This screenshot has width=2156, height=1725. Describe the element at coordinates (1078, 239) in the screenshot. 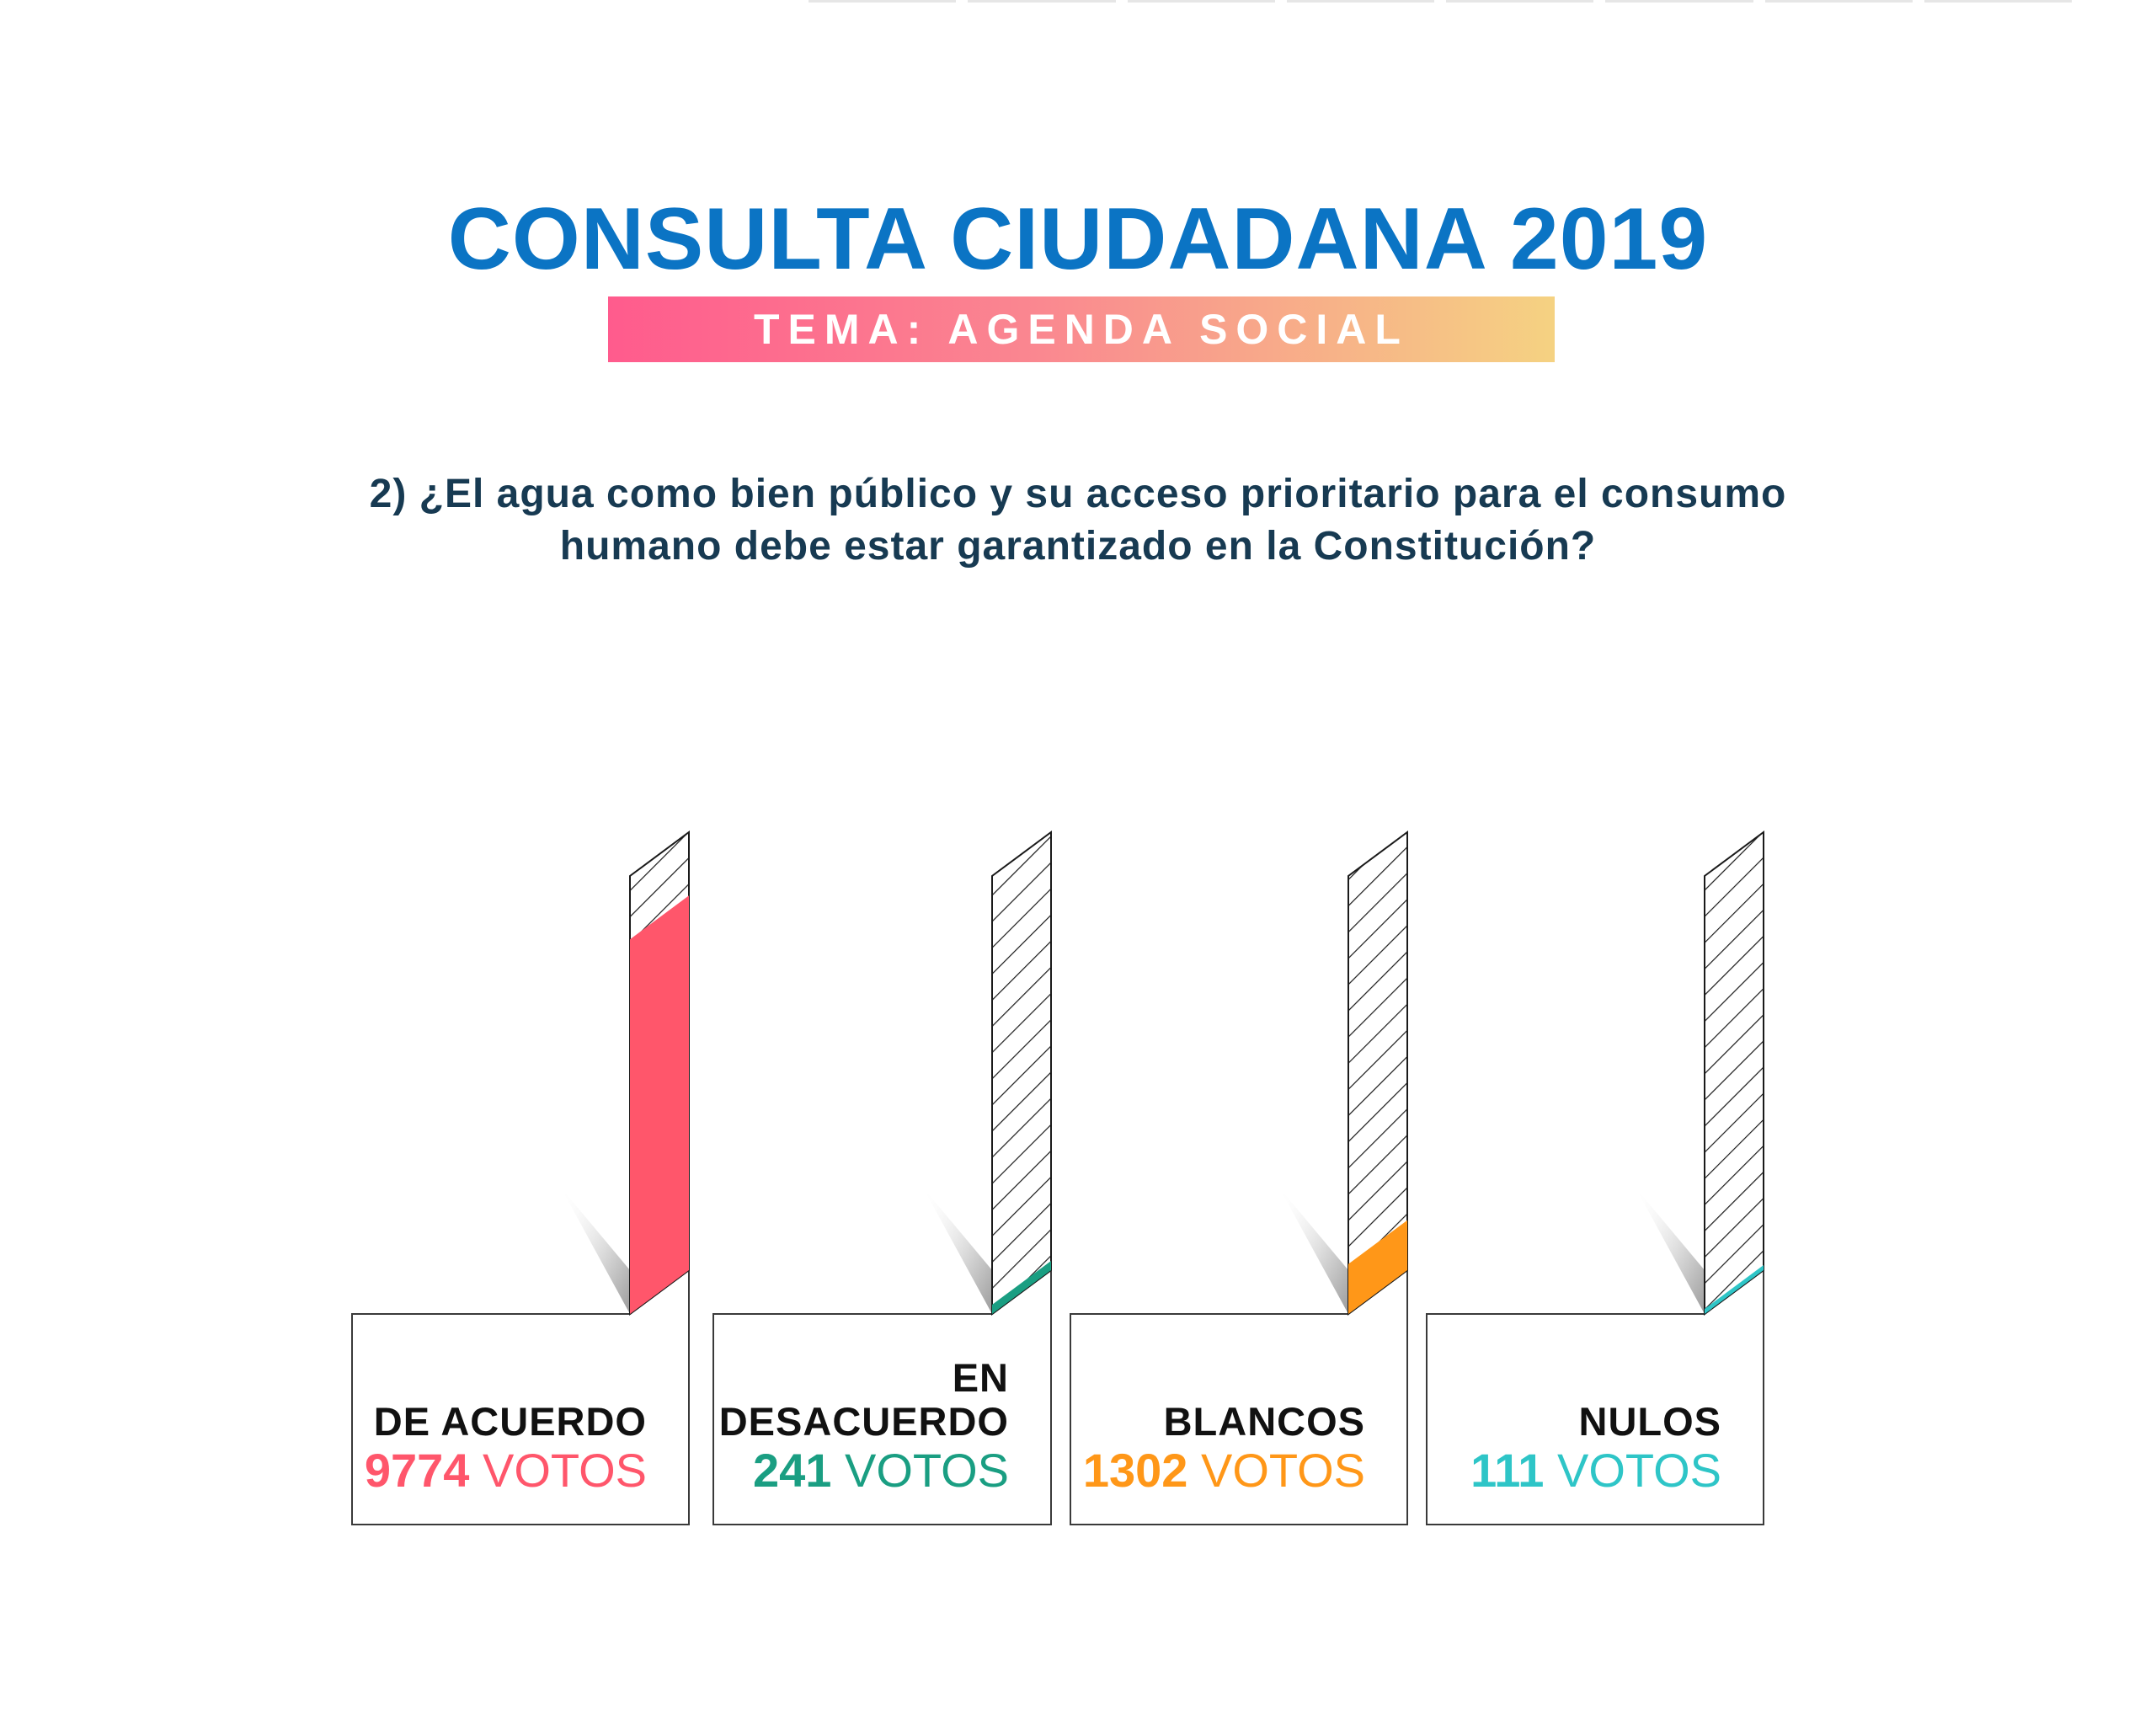

I see `page-title: CONSULTA CIUDADANA 2019` at that location.